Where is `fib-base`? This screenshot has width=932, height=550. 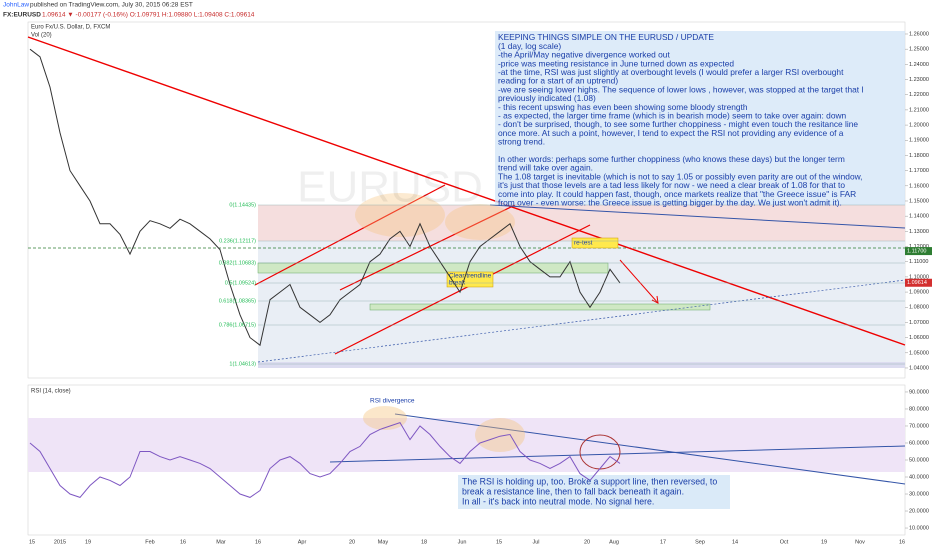 fib-base is located at coordinates (581, 365).